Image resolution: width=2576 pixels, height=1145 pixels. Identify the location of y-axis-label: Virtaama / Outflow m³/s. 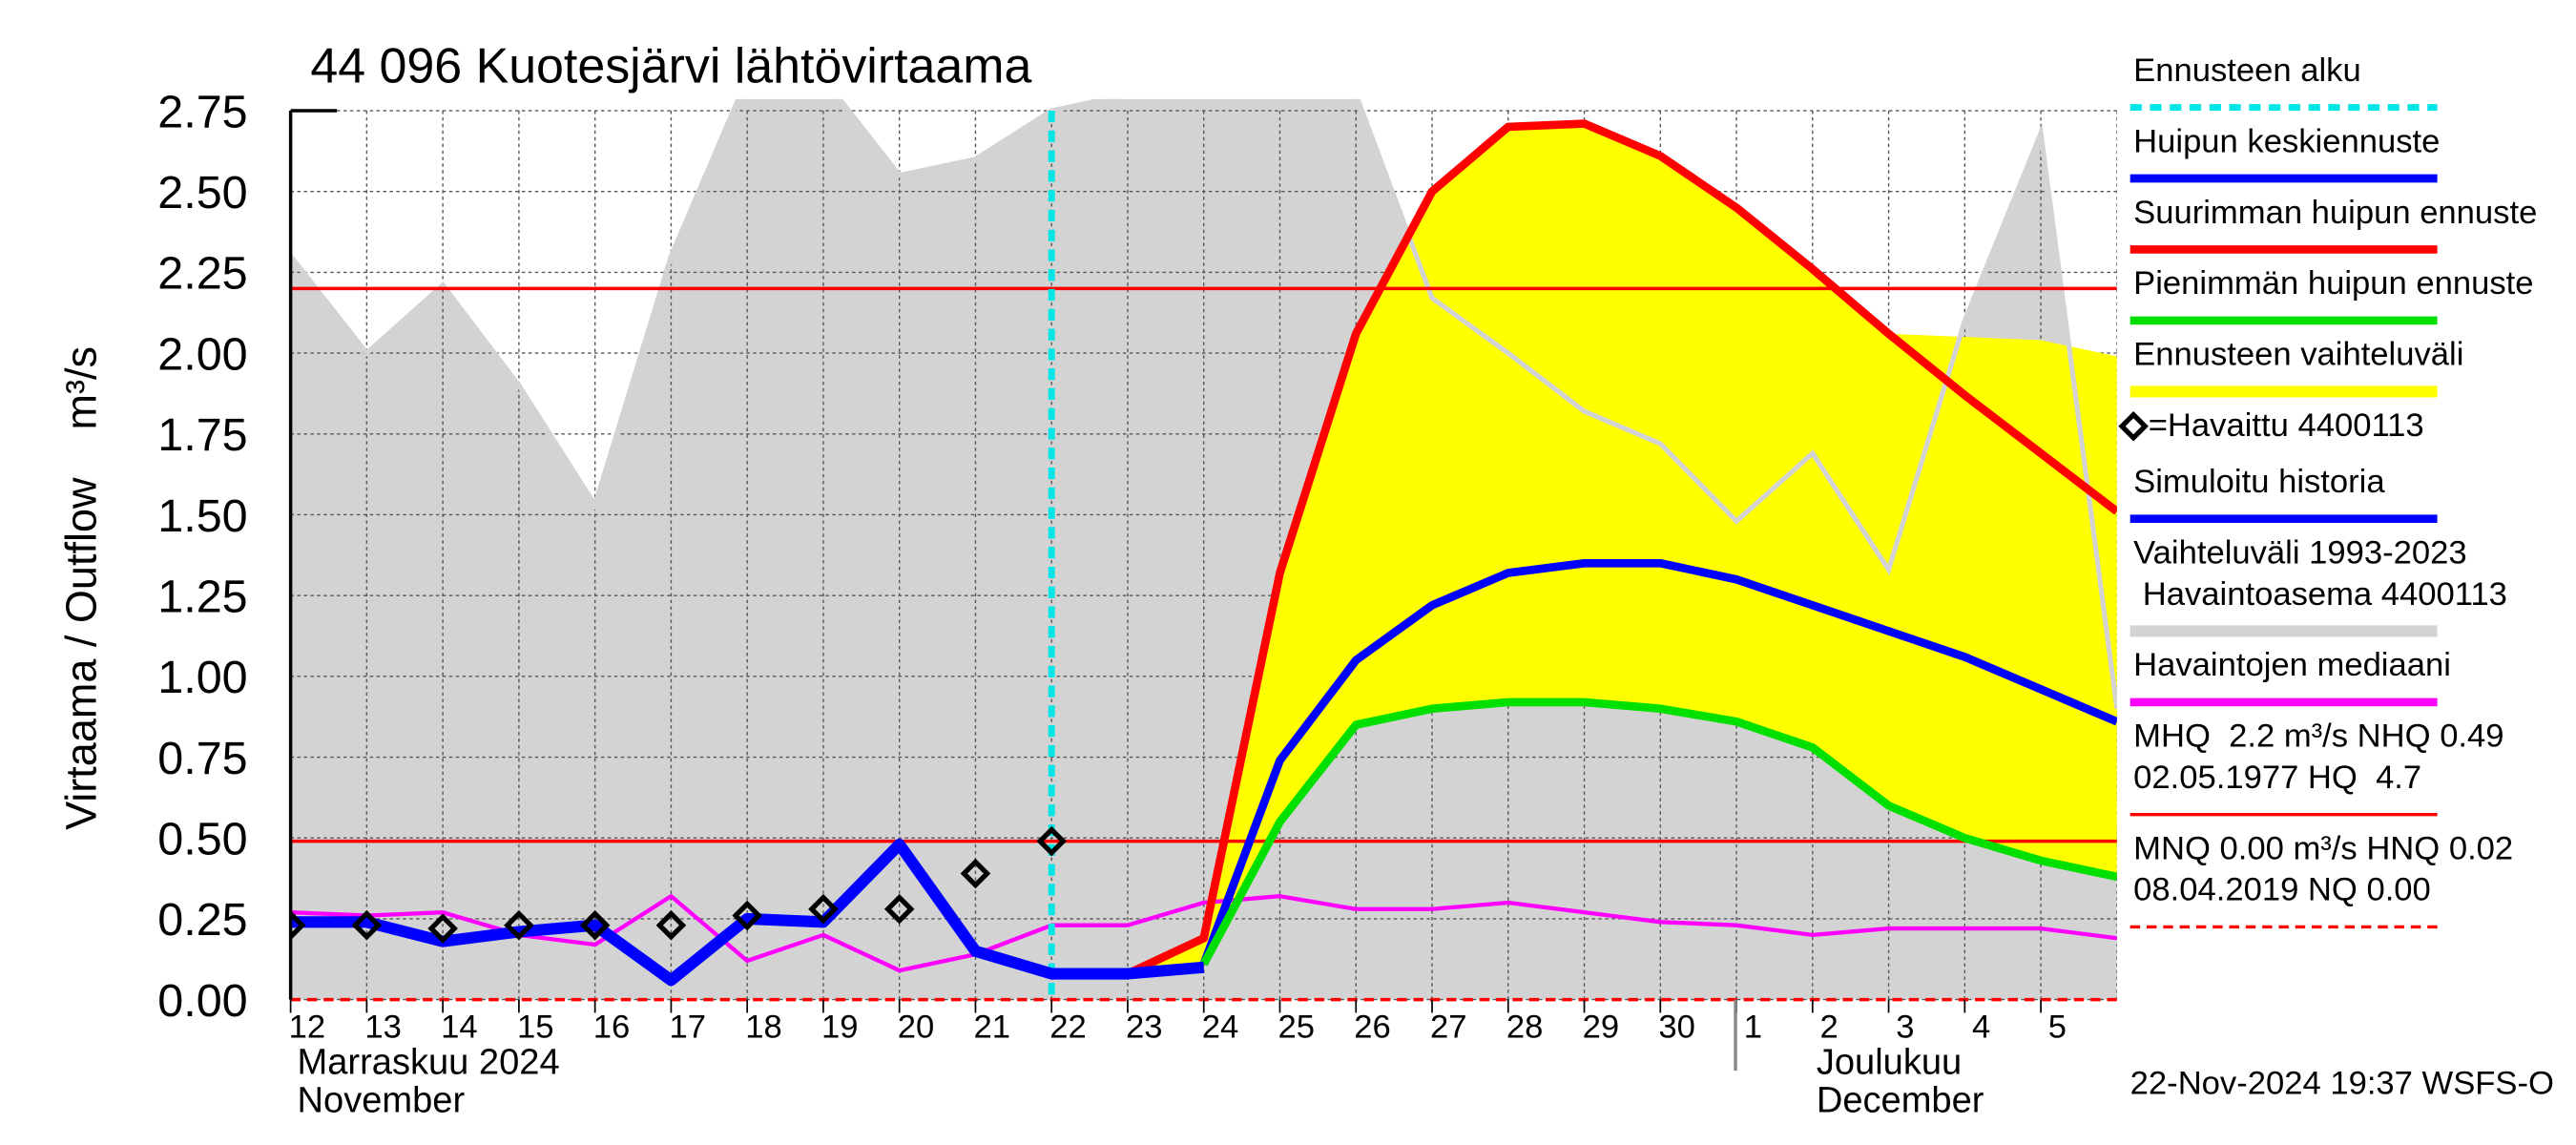
(80, 588).